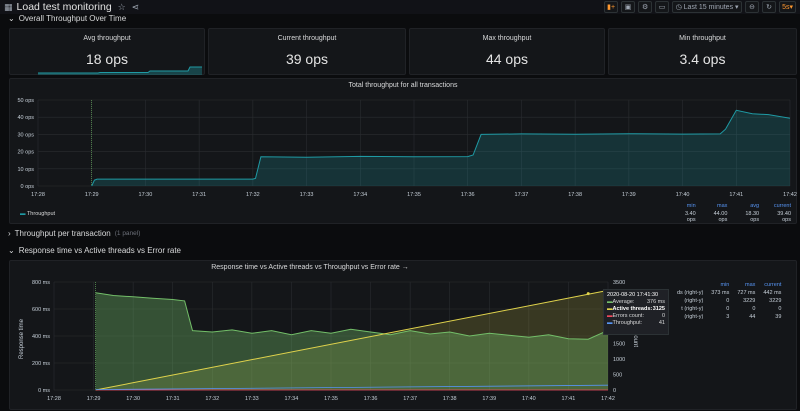  I want to click on star-icon: ☆, so click(121, 6).